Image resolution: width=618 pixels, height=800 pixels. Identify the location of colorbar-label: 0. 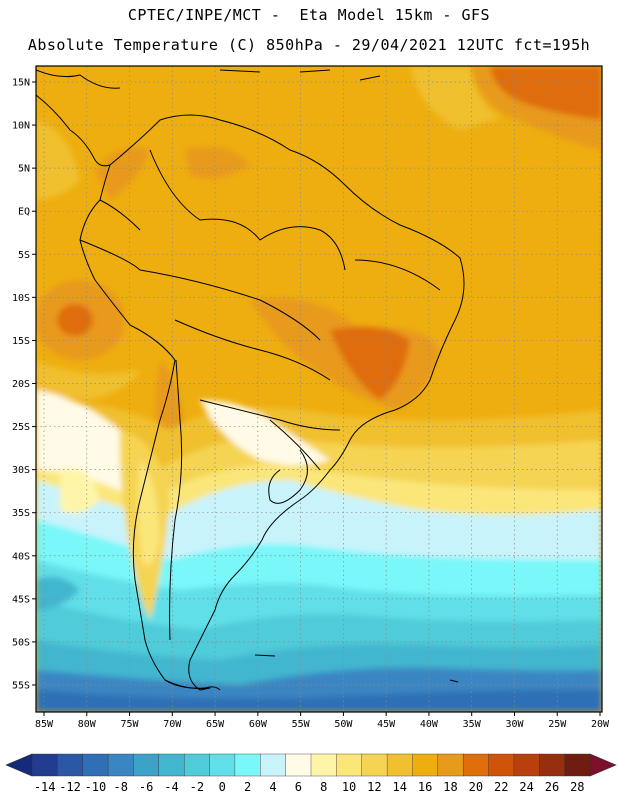
(222, 787).